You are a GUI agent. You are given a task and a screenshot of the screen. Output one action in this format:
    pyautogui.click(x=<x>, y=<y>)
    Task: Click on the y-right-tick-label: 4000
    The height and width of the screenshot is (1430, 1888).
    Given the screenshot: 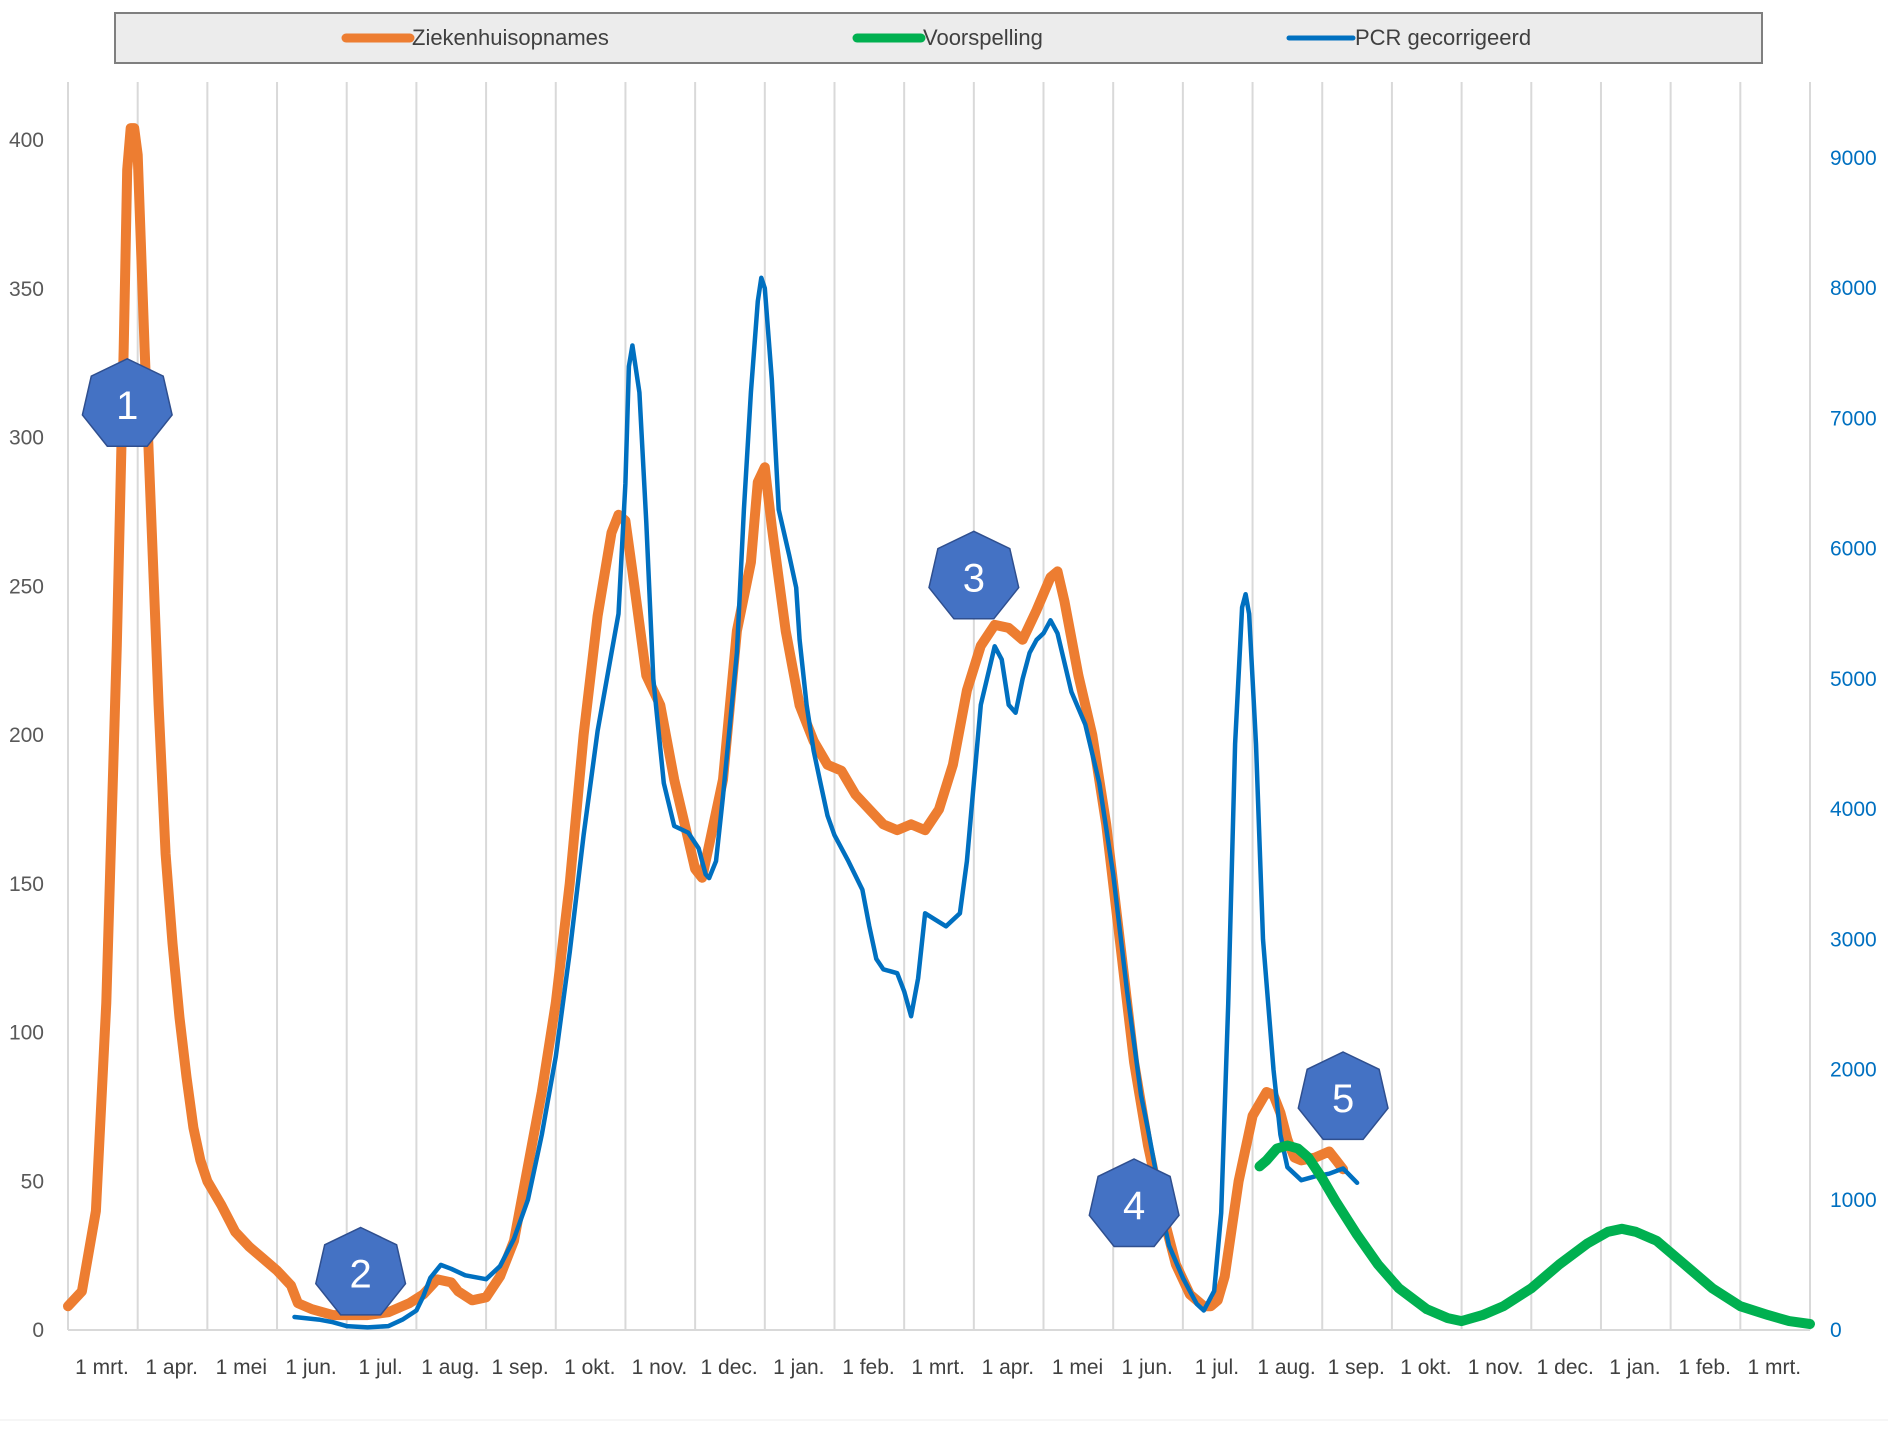 What is the action you would take?
    pyautogui.click(x=1853, y=809)
    